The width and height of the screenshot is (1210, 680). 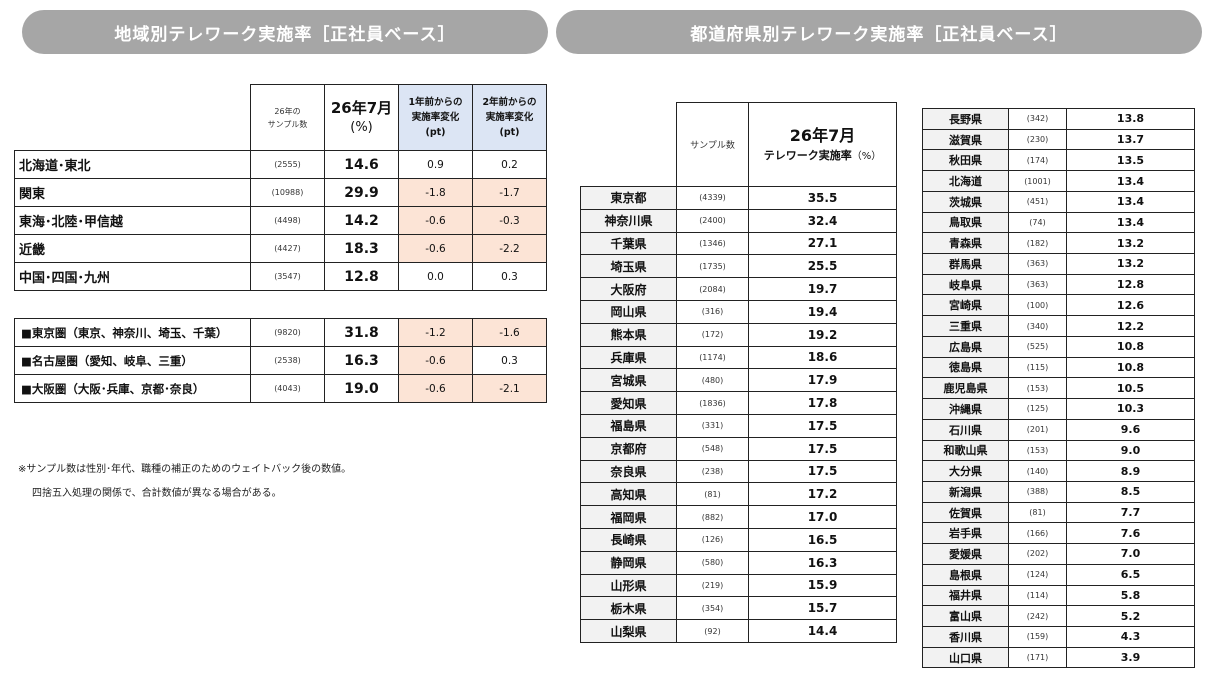 I want to click on prefecture-rate: 13.4, so click(x=1130, y=181).